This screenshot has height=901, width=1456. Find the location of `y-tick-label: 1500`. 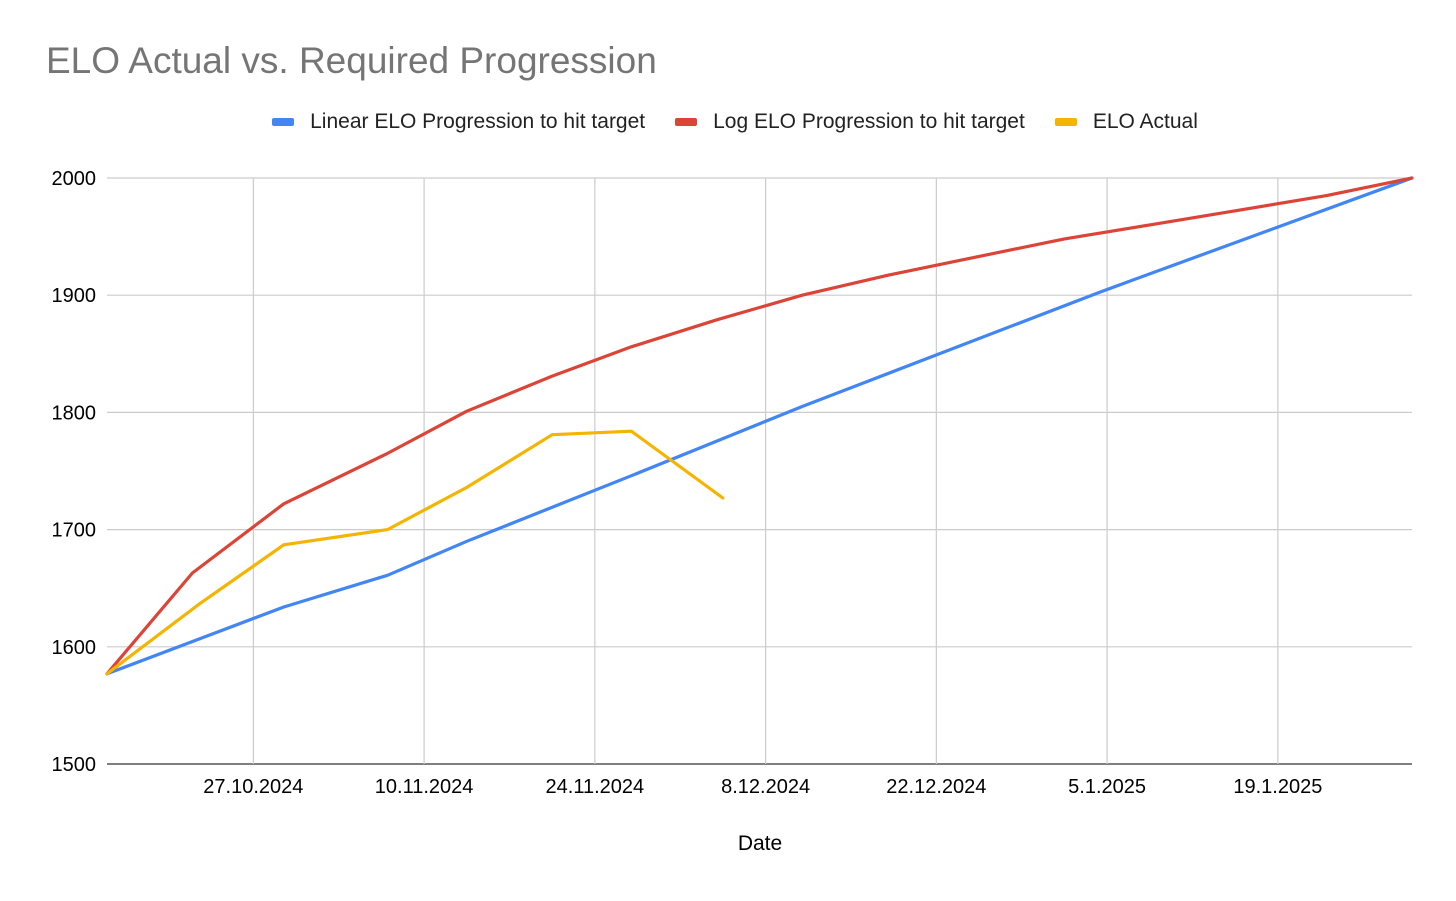

y-tick-label: 1500 is located at coordinates (74, 765).